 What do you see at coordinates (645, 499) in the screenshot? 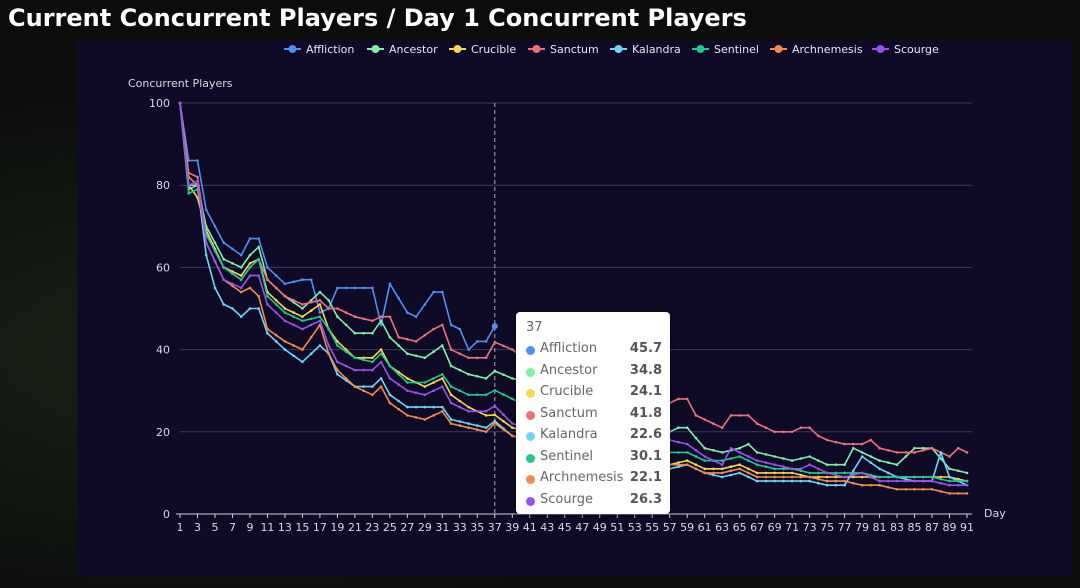
I see `tooltip-series-value: 26.3` at bounding box center [645, 499].